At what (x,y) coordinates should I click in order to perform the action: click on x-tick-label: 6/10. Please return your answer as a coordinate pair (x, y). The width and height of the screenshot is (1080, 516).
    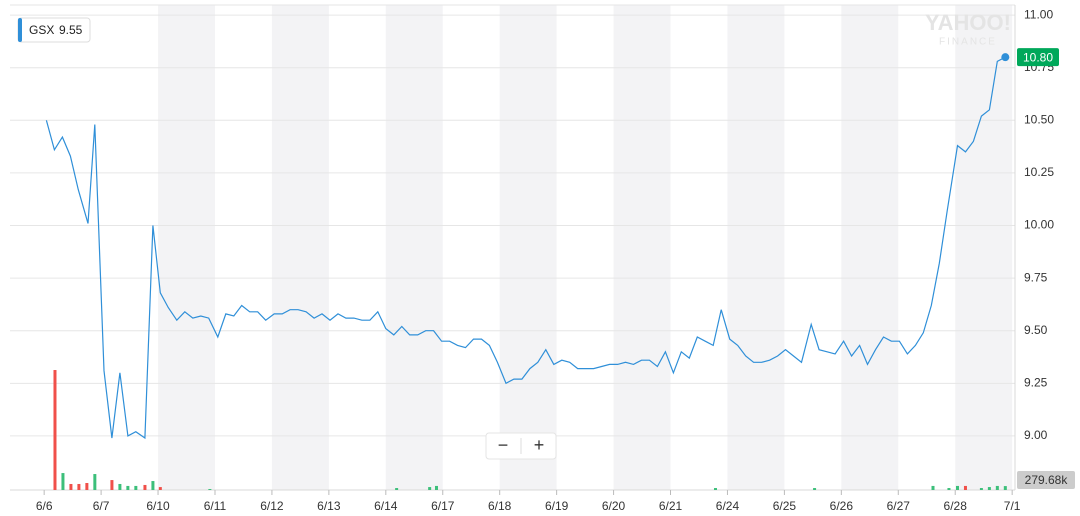
    Looking at the image, I should click on (158, 506).